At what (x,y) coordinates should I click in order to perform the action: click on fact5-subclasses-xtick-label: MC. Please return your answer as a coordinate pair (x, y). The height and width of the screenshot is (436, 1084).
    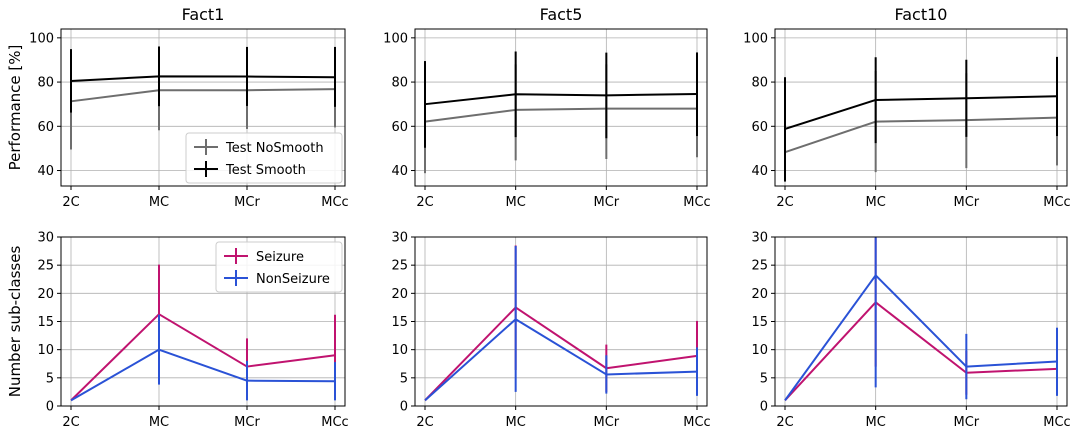
    Looking at the image, I should click on (516, 422).